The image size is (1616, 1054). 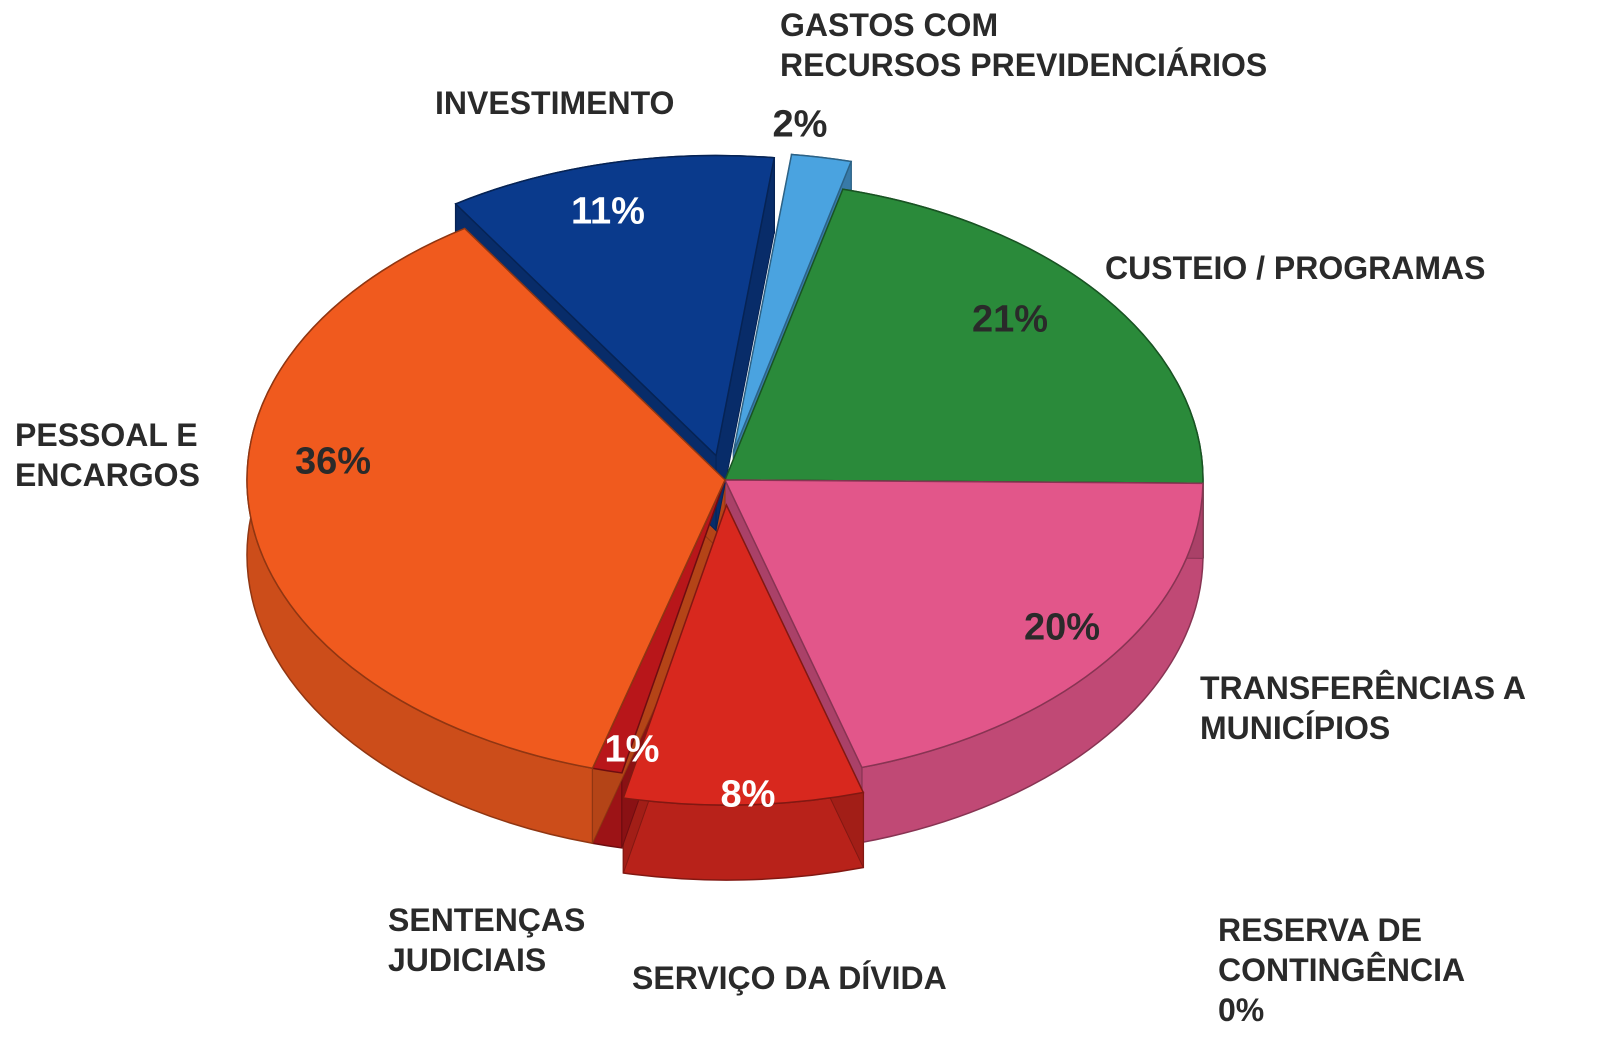 I want to click on slice-label: GASTOS COM RECURSOS PREVIDENCIÁRIOS, so click(x=1024, y=45).